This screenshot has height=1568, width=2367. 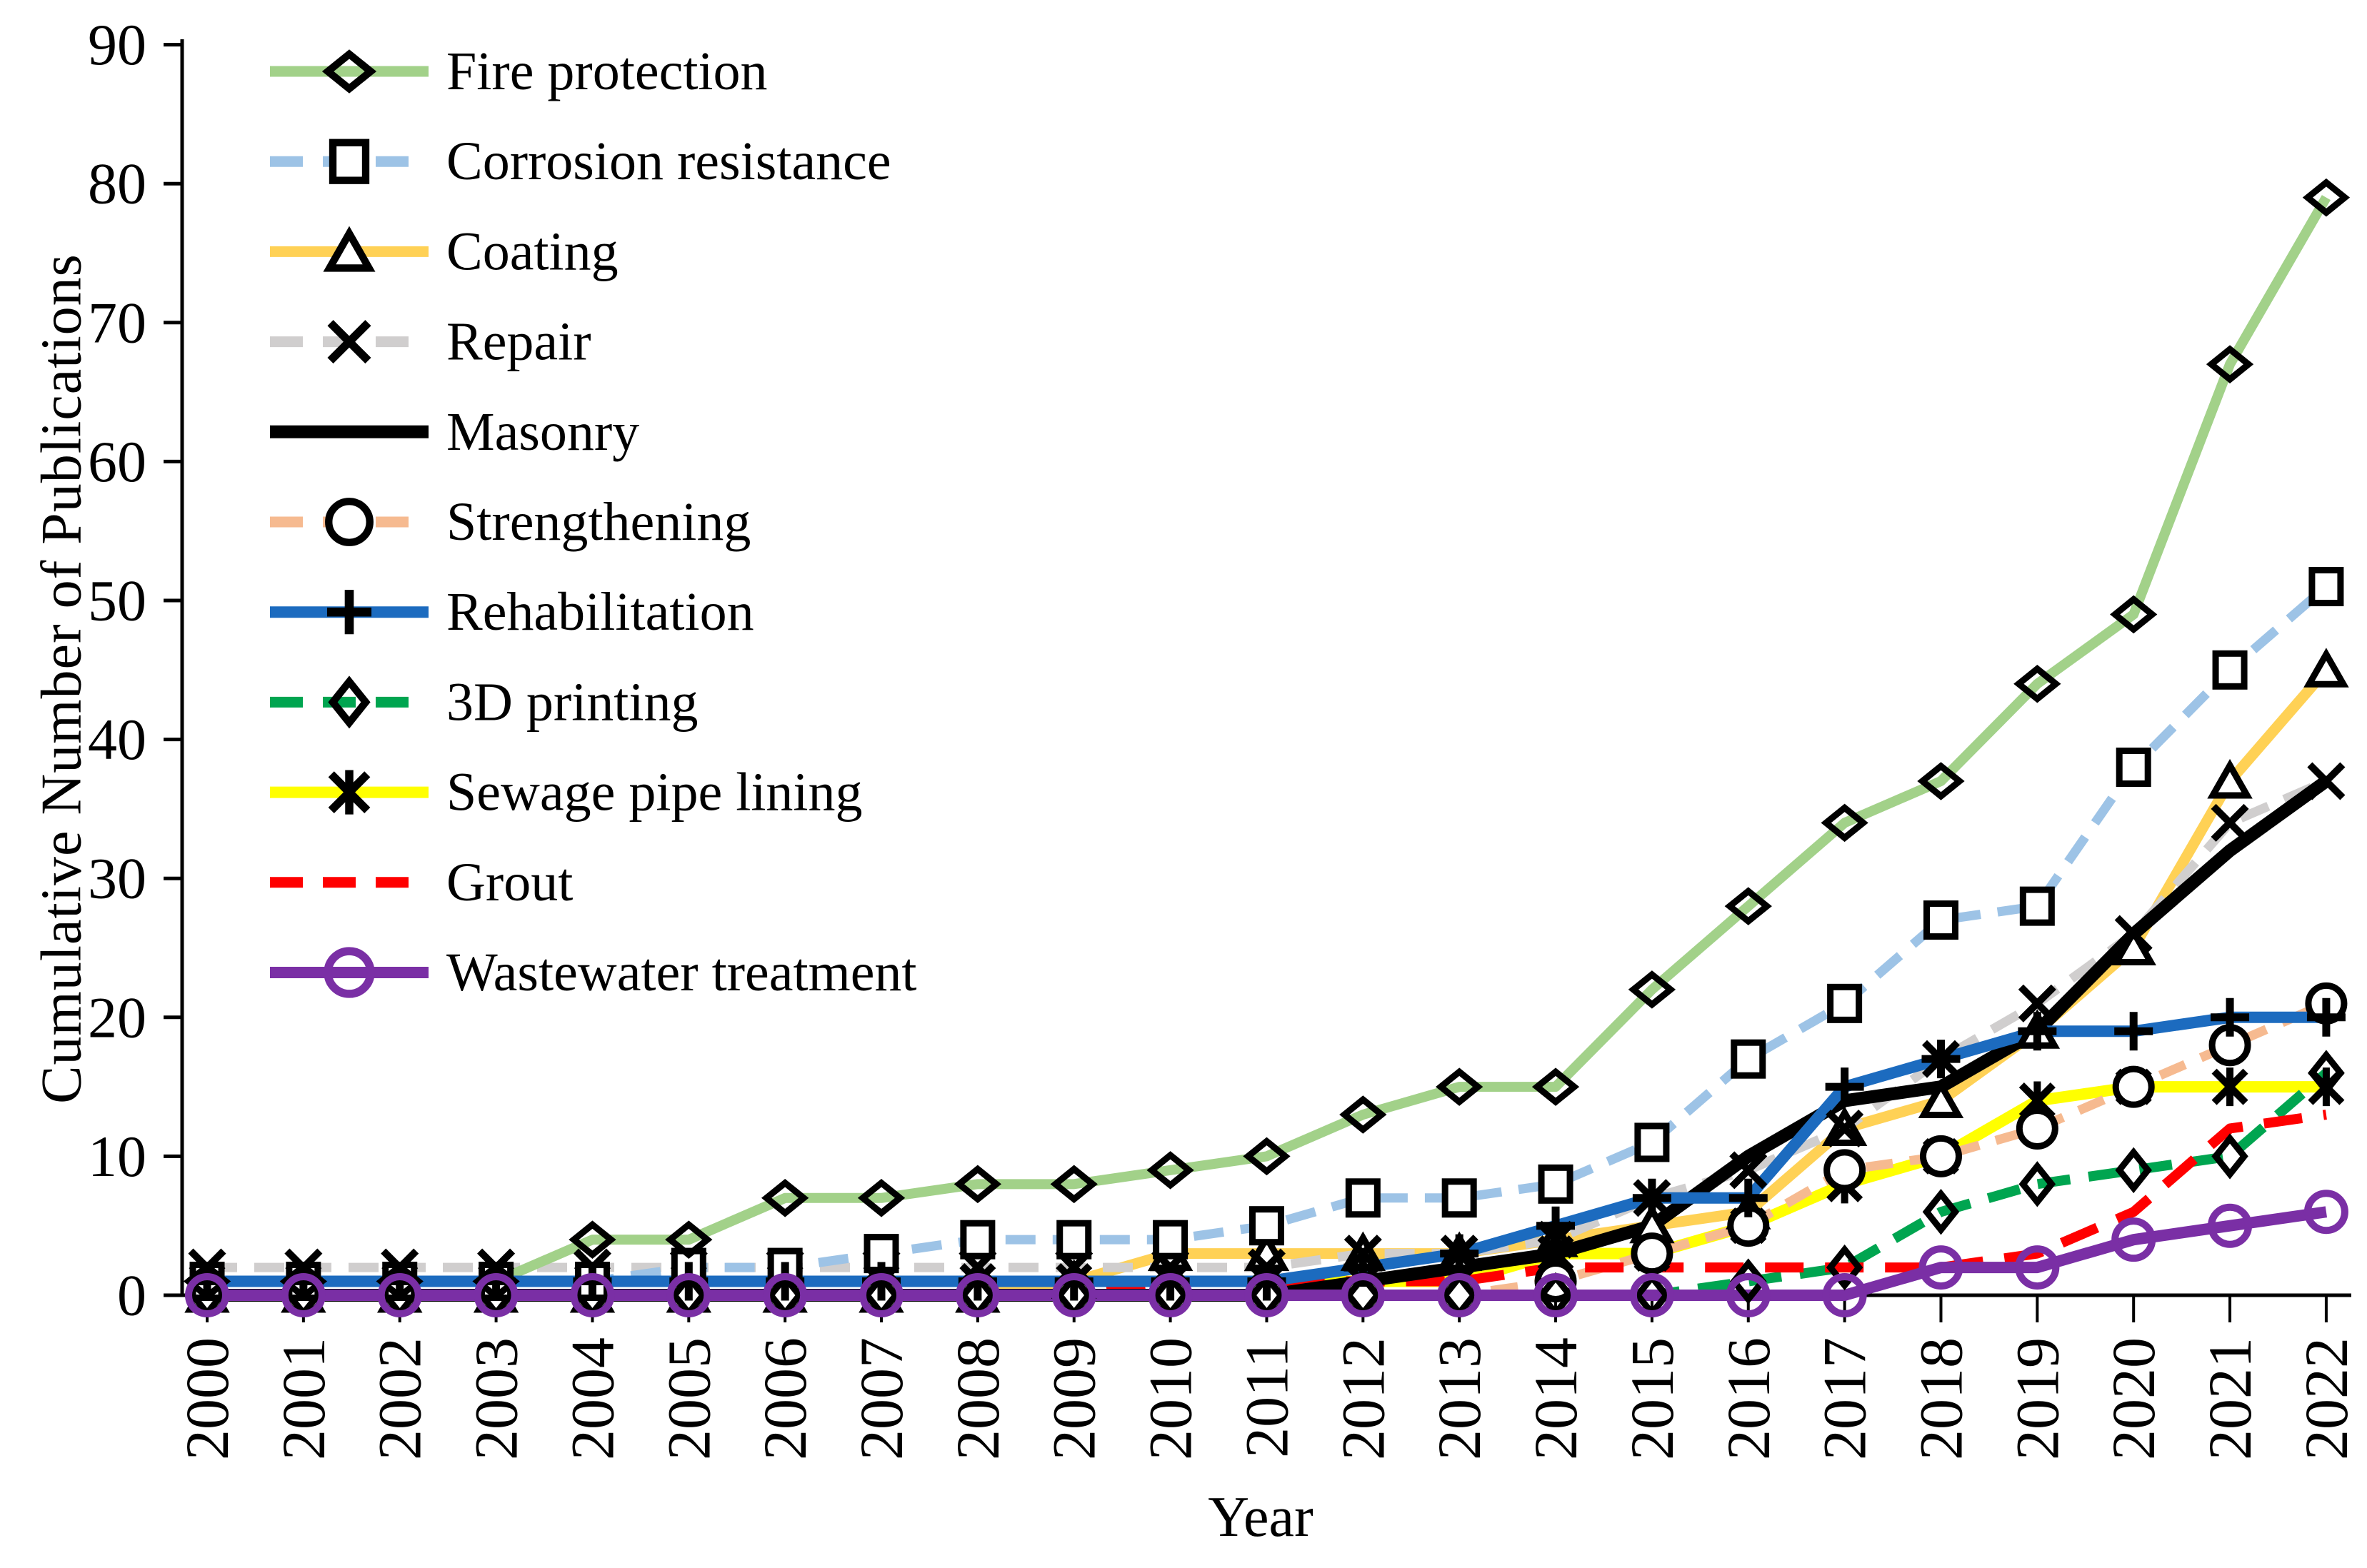 What do you see at coordinates (532, 251) in the screenshot?
I see `legend-label: Coating` at bounding box center [532, 251].